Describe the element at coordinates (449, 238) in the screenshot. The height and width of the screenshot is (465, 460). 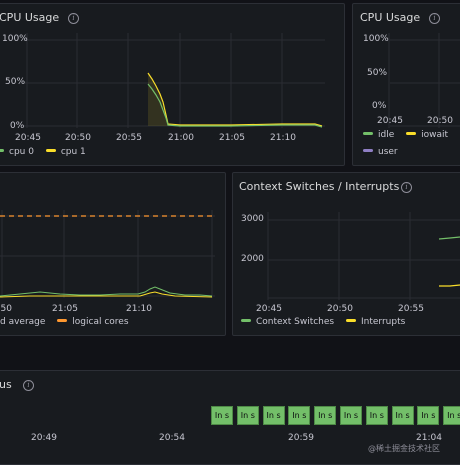
I see `series-context-switches` at that location.